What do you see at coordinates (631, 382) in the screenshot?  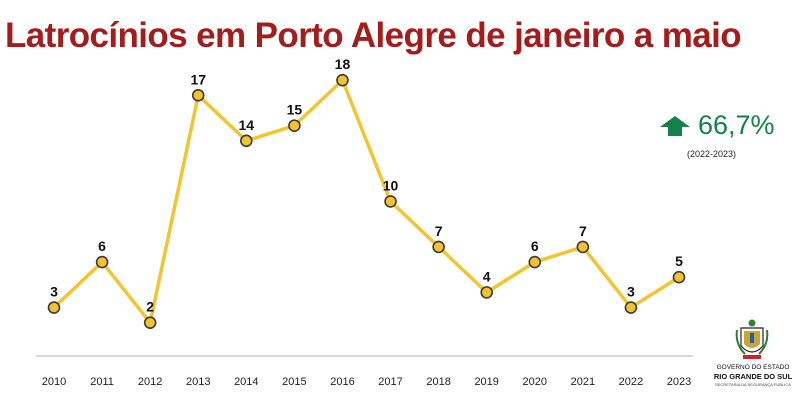 I see `x-tick-label-2022: 2022` at bounding box center [631, 382].